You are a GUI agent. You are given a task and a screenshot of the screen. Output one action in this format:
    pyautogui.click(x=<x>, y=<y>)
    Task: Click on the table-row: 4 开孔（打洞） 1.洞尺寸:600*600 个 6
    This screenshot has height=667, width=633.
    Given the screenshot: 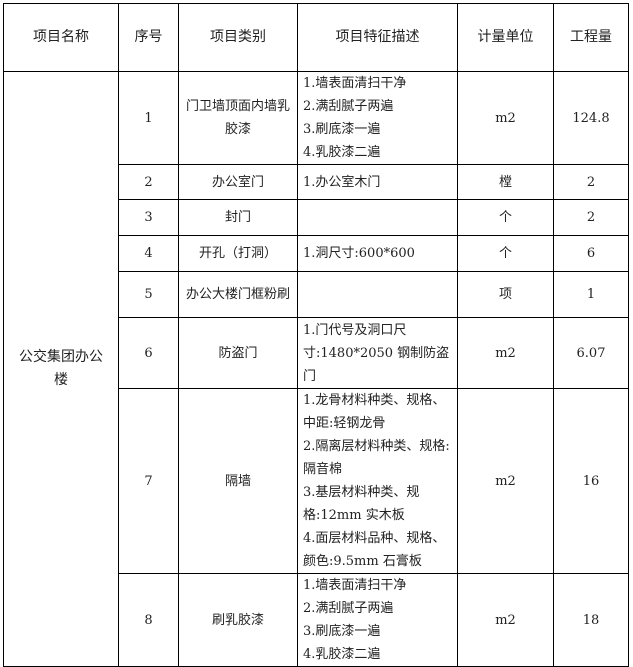 What is the action you would take?
    pyautogui.click(x=316, y=253)
    